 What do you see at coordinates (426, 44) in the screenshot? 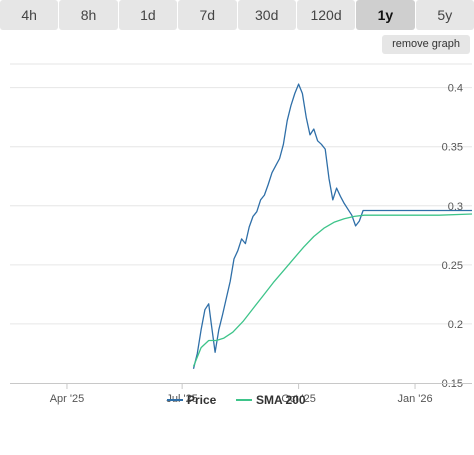
I see `remove-graph-button: remove graph` at bounding box center [426, 44].